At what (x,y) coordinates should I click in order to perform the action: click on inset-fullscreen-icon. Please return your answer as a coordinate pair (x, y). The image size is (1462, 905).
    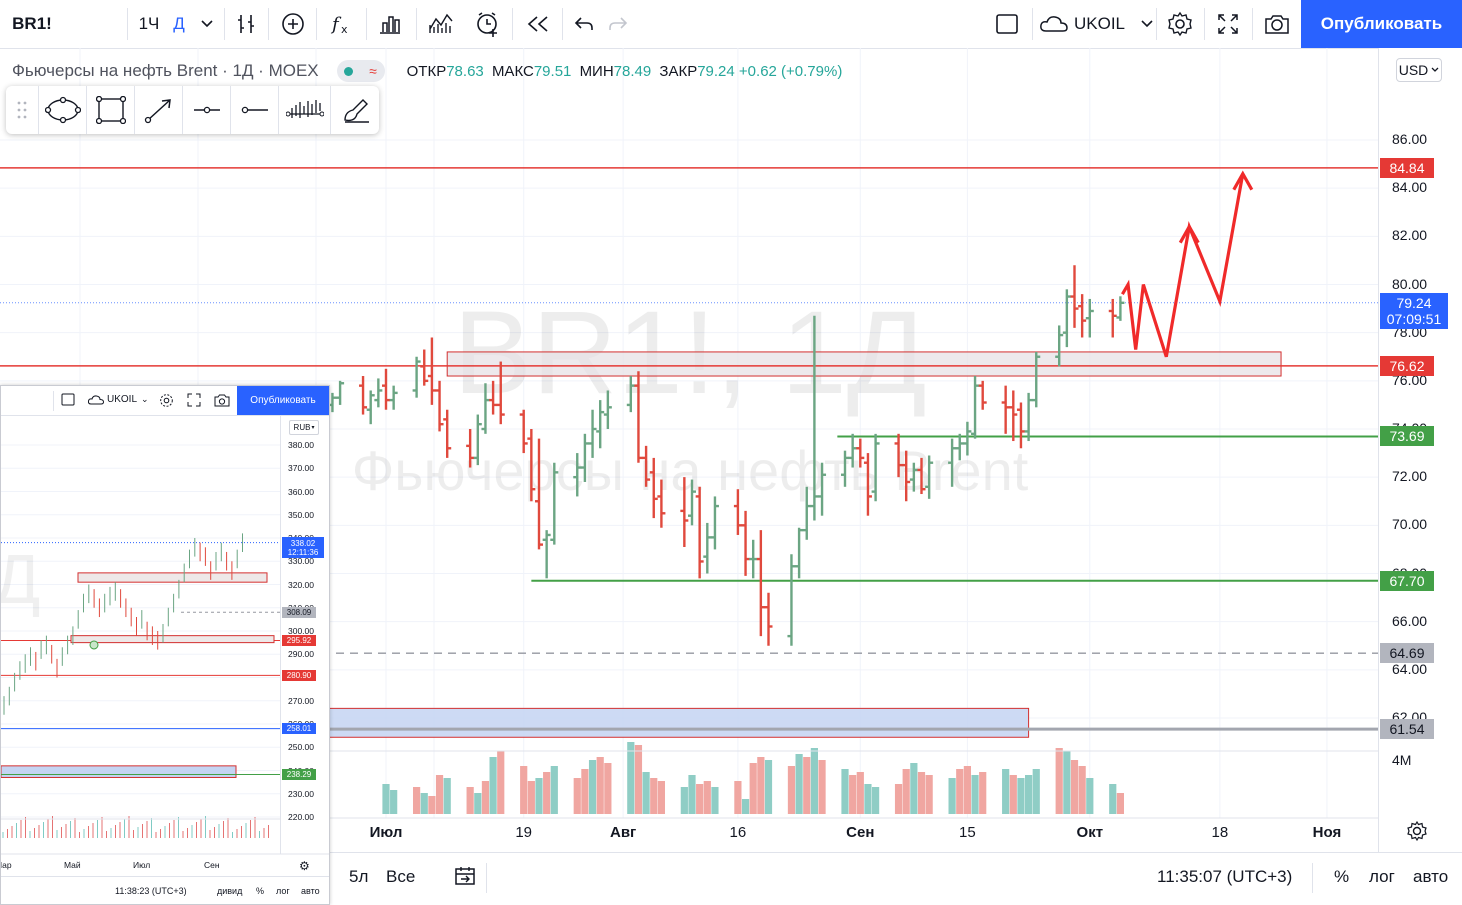
    Looking at the image, I should click on (194, 402).